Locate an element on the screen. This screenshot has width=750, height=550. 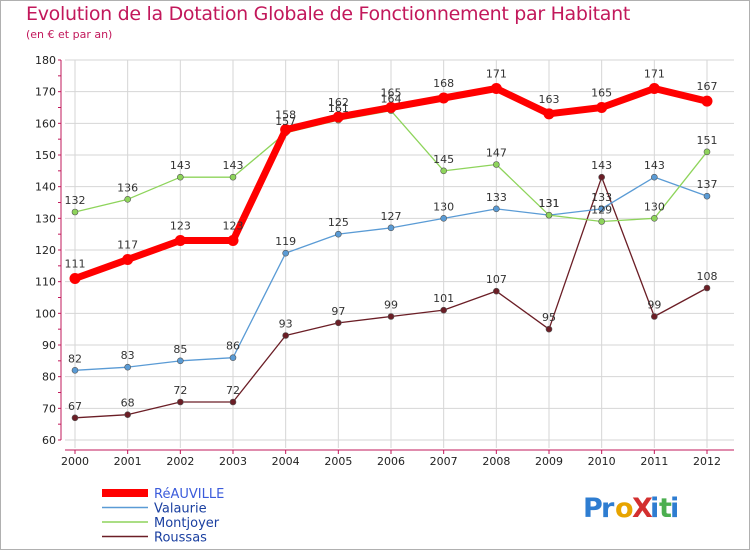
data-label: 68 is located at coordinates (128, 403).